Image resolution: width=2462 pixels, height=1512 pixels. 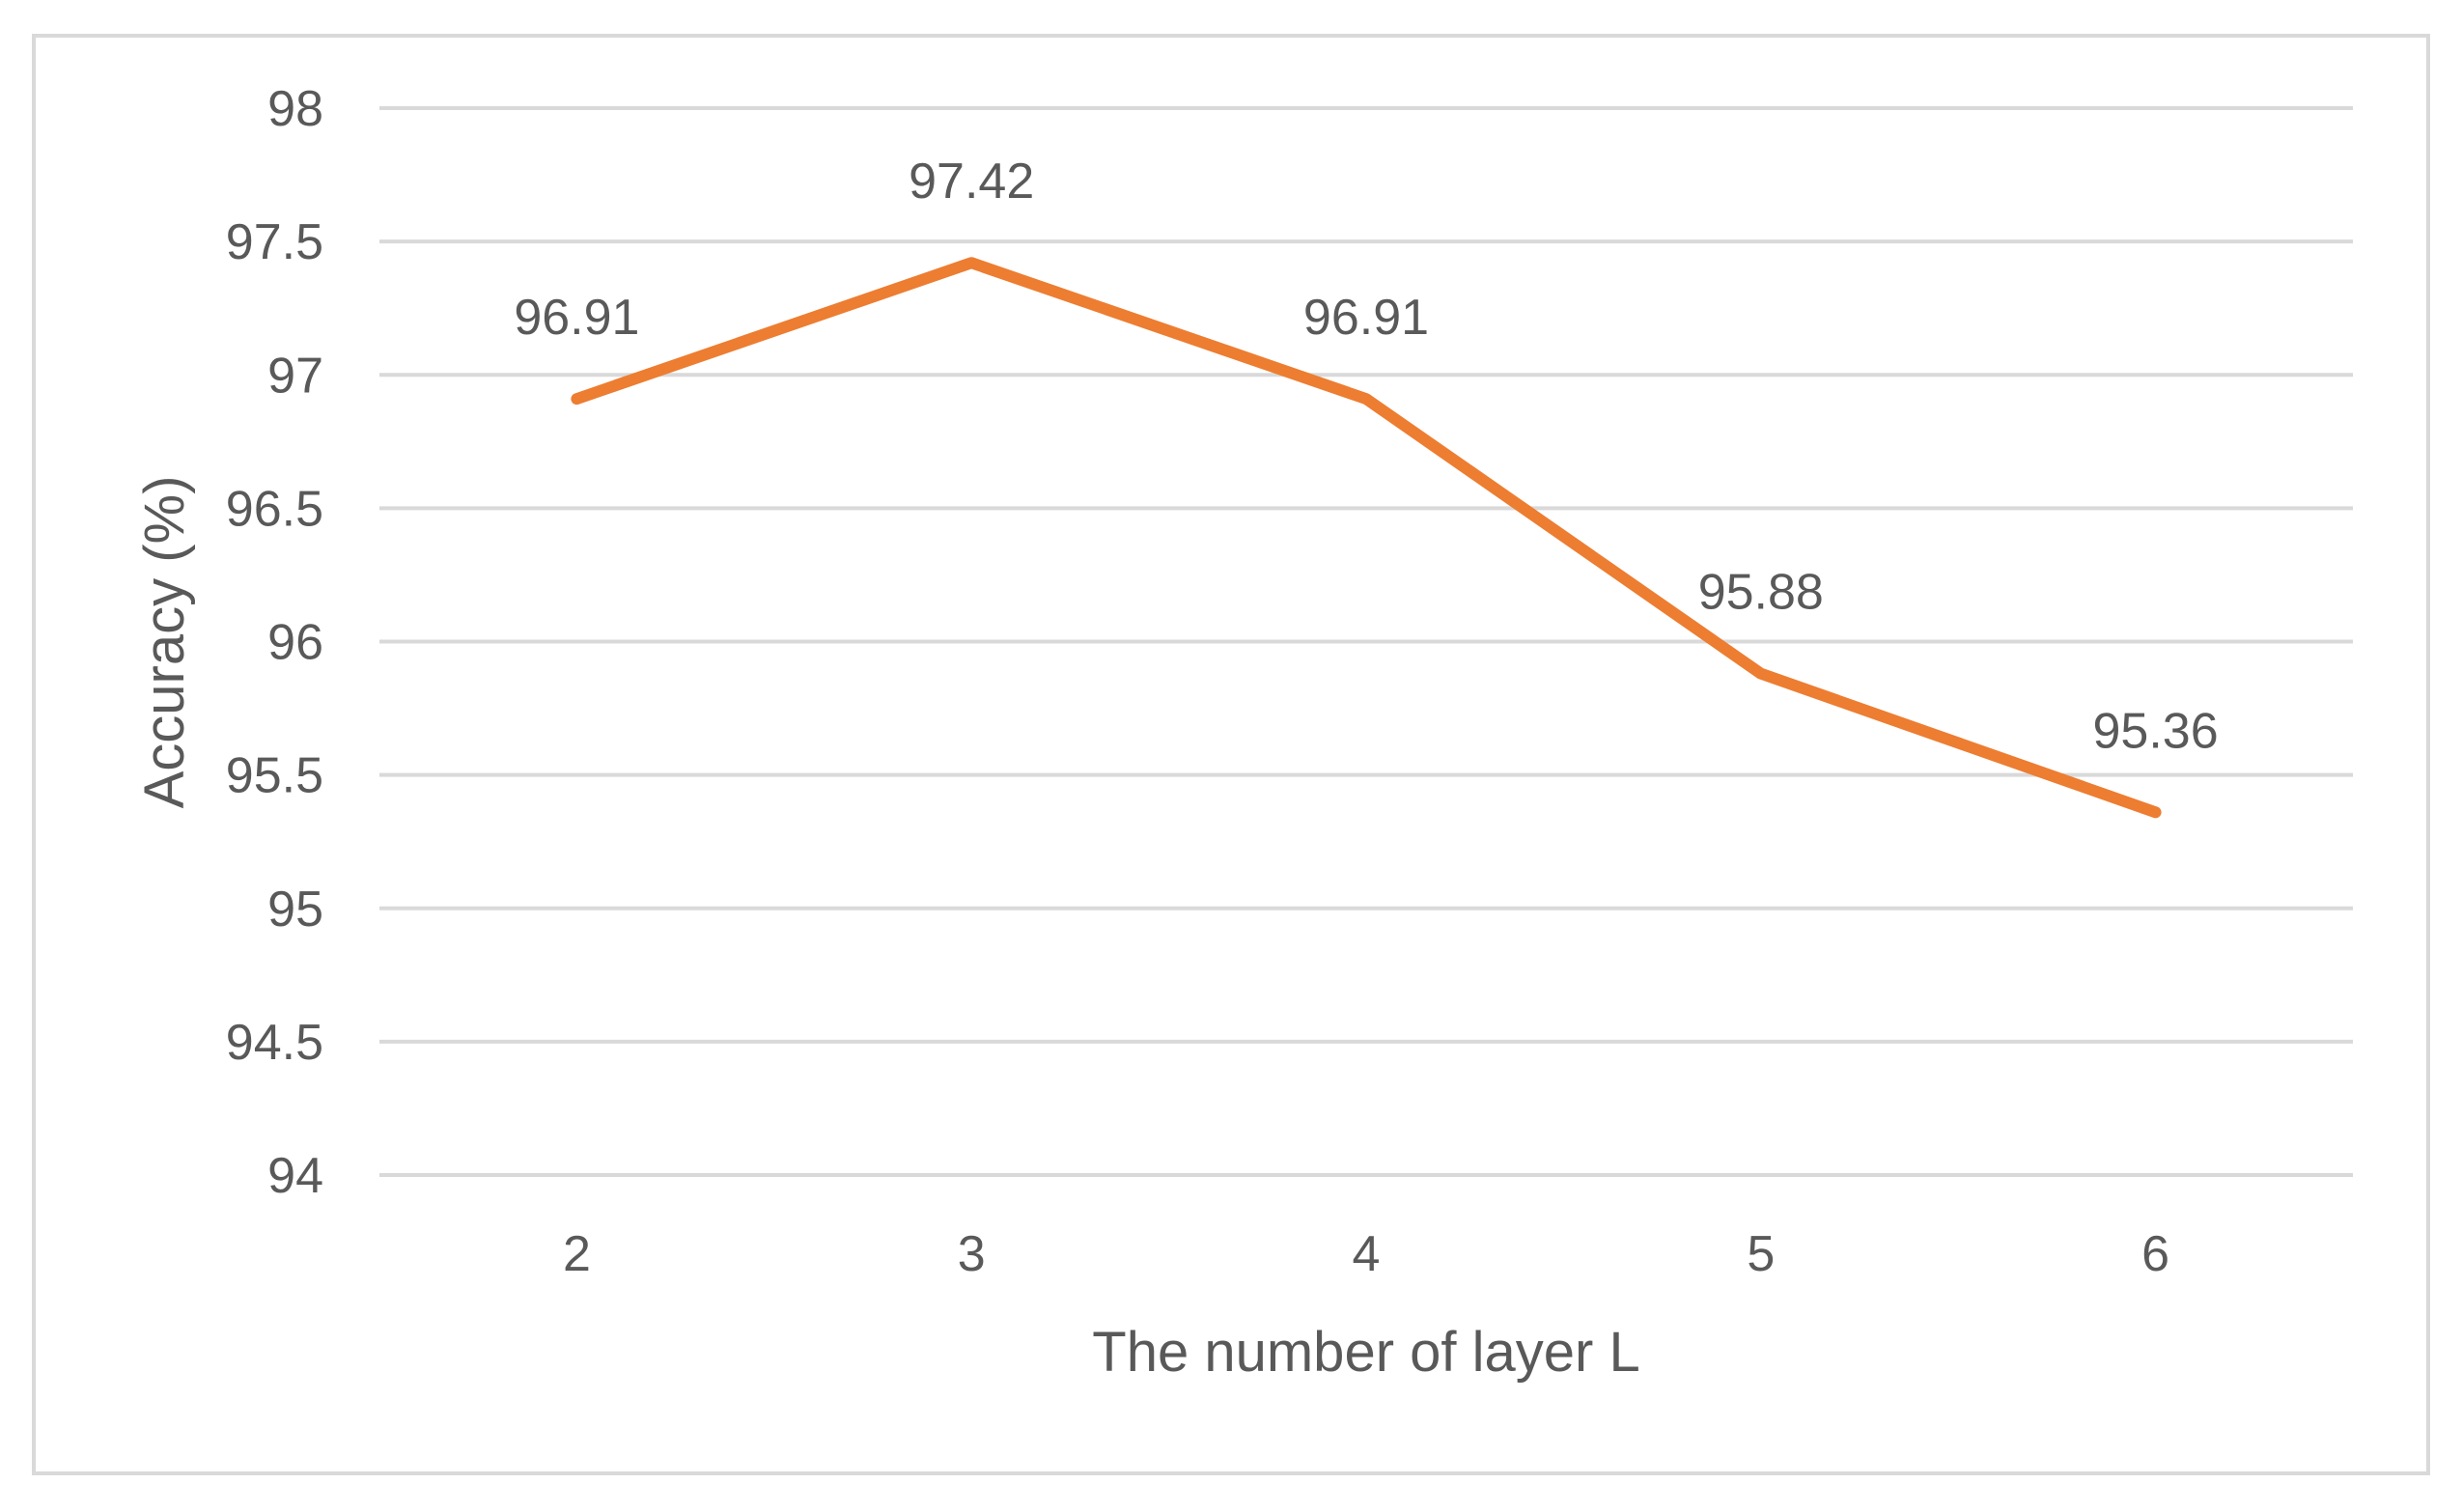 What do you see at coordinates (274, 1043) in the screenshot?
I see `y-tick-label: 94.5` at bounding box center [274, 1043].